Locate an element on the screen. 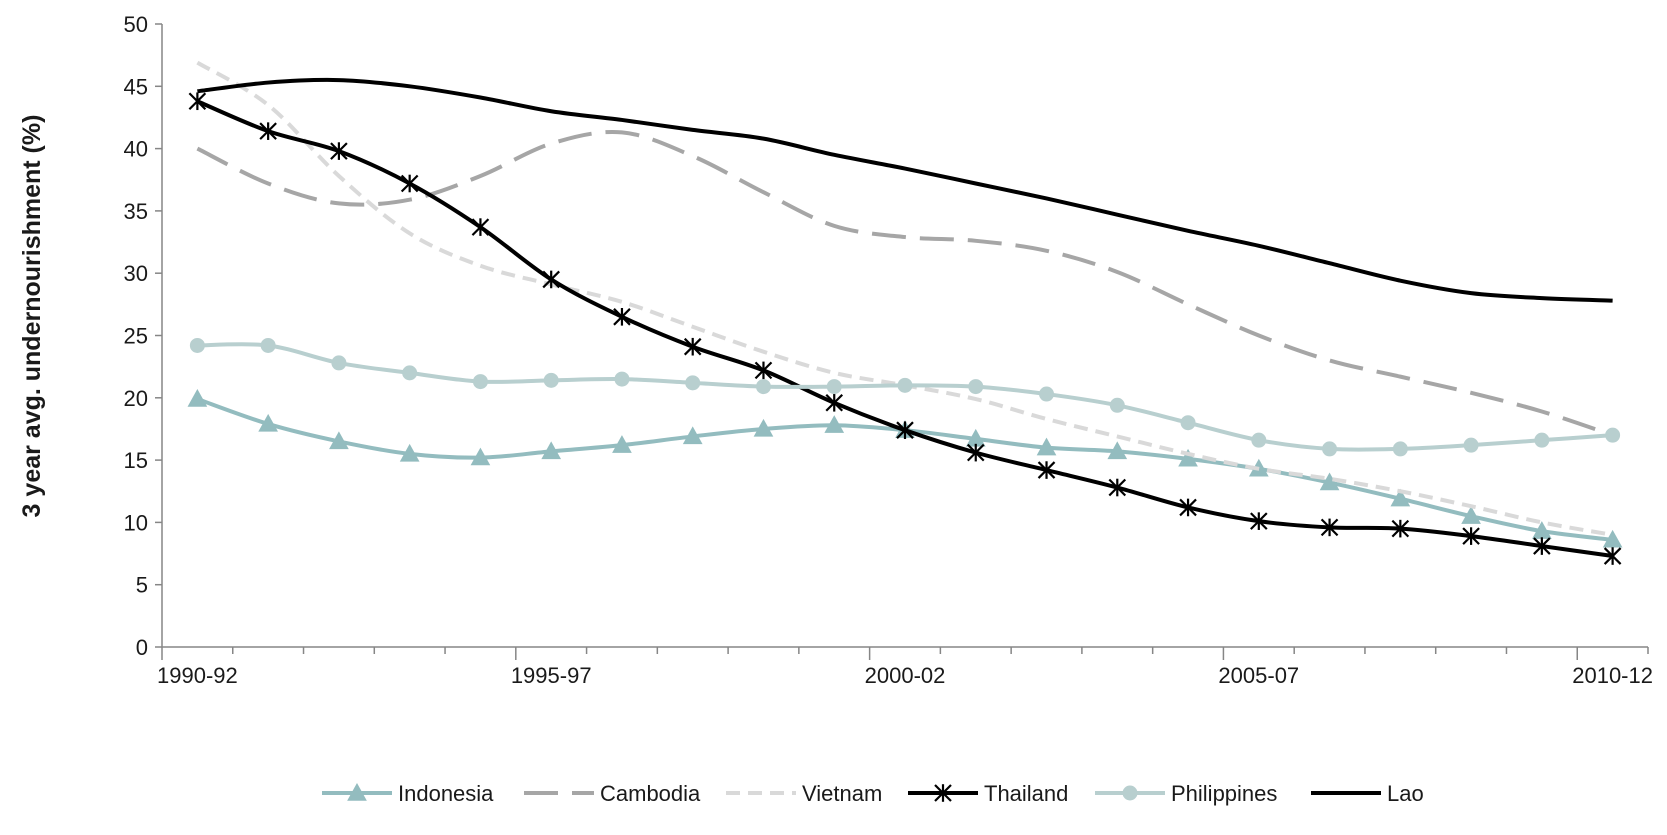 This screenshot has height=835, width=1667. series-line-indonesia is located at coordinates (904, 469).